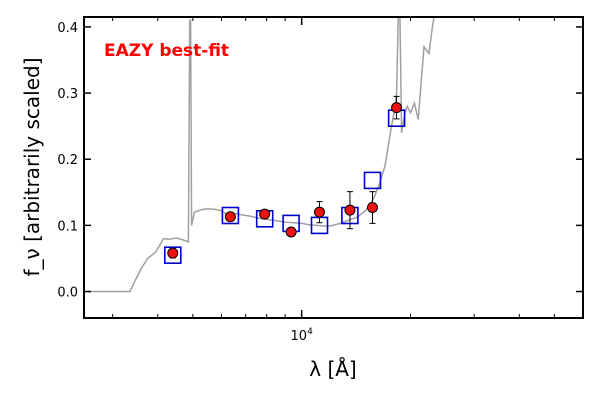 The width and height of the screenshot is (600, 400). What do you see at coordinates (67, 160) in the screenshot?
I see `y-tick-label: 0.2` at bounding box center [67, 160].